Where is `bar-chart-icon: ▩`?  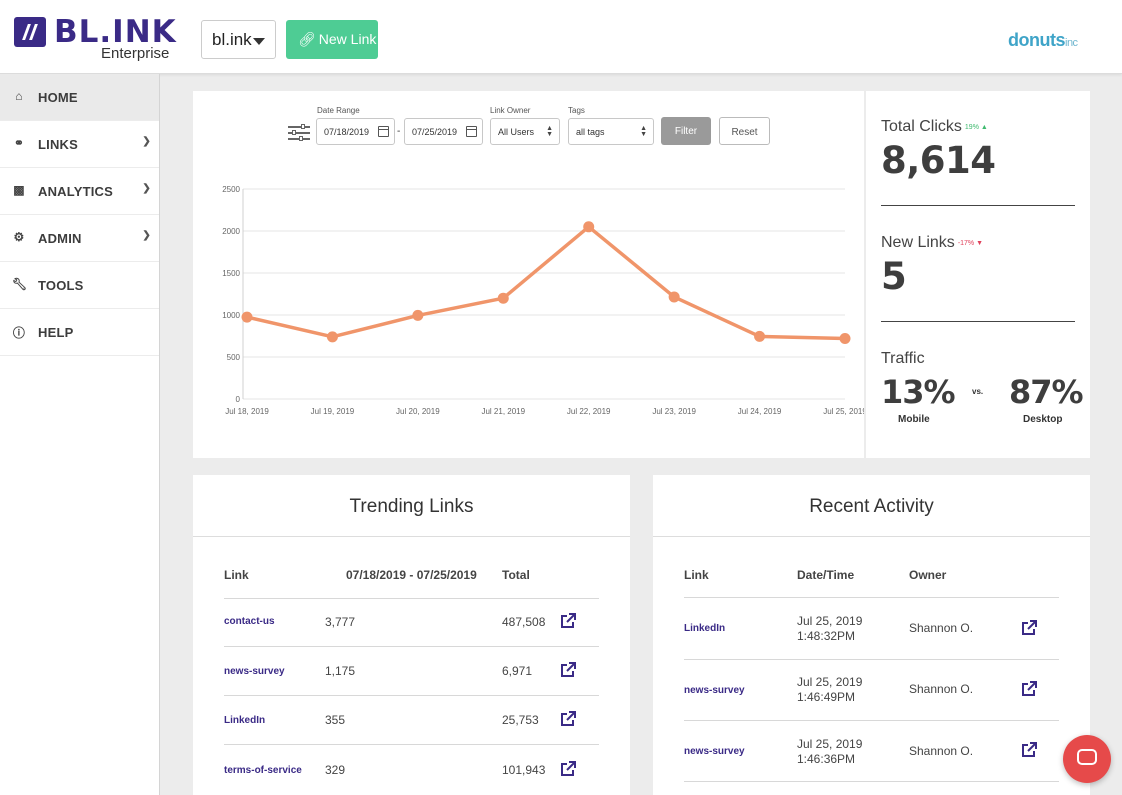
bar-chart-icon: ▩ is located at coordinates (19, 190).